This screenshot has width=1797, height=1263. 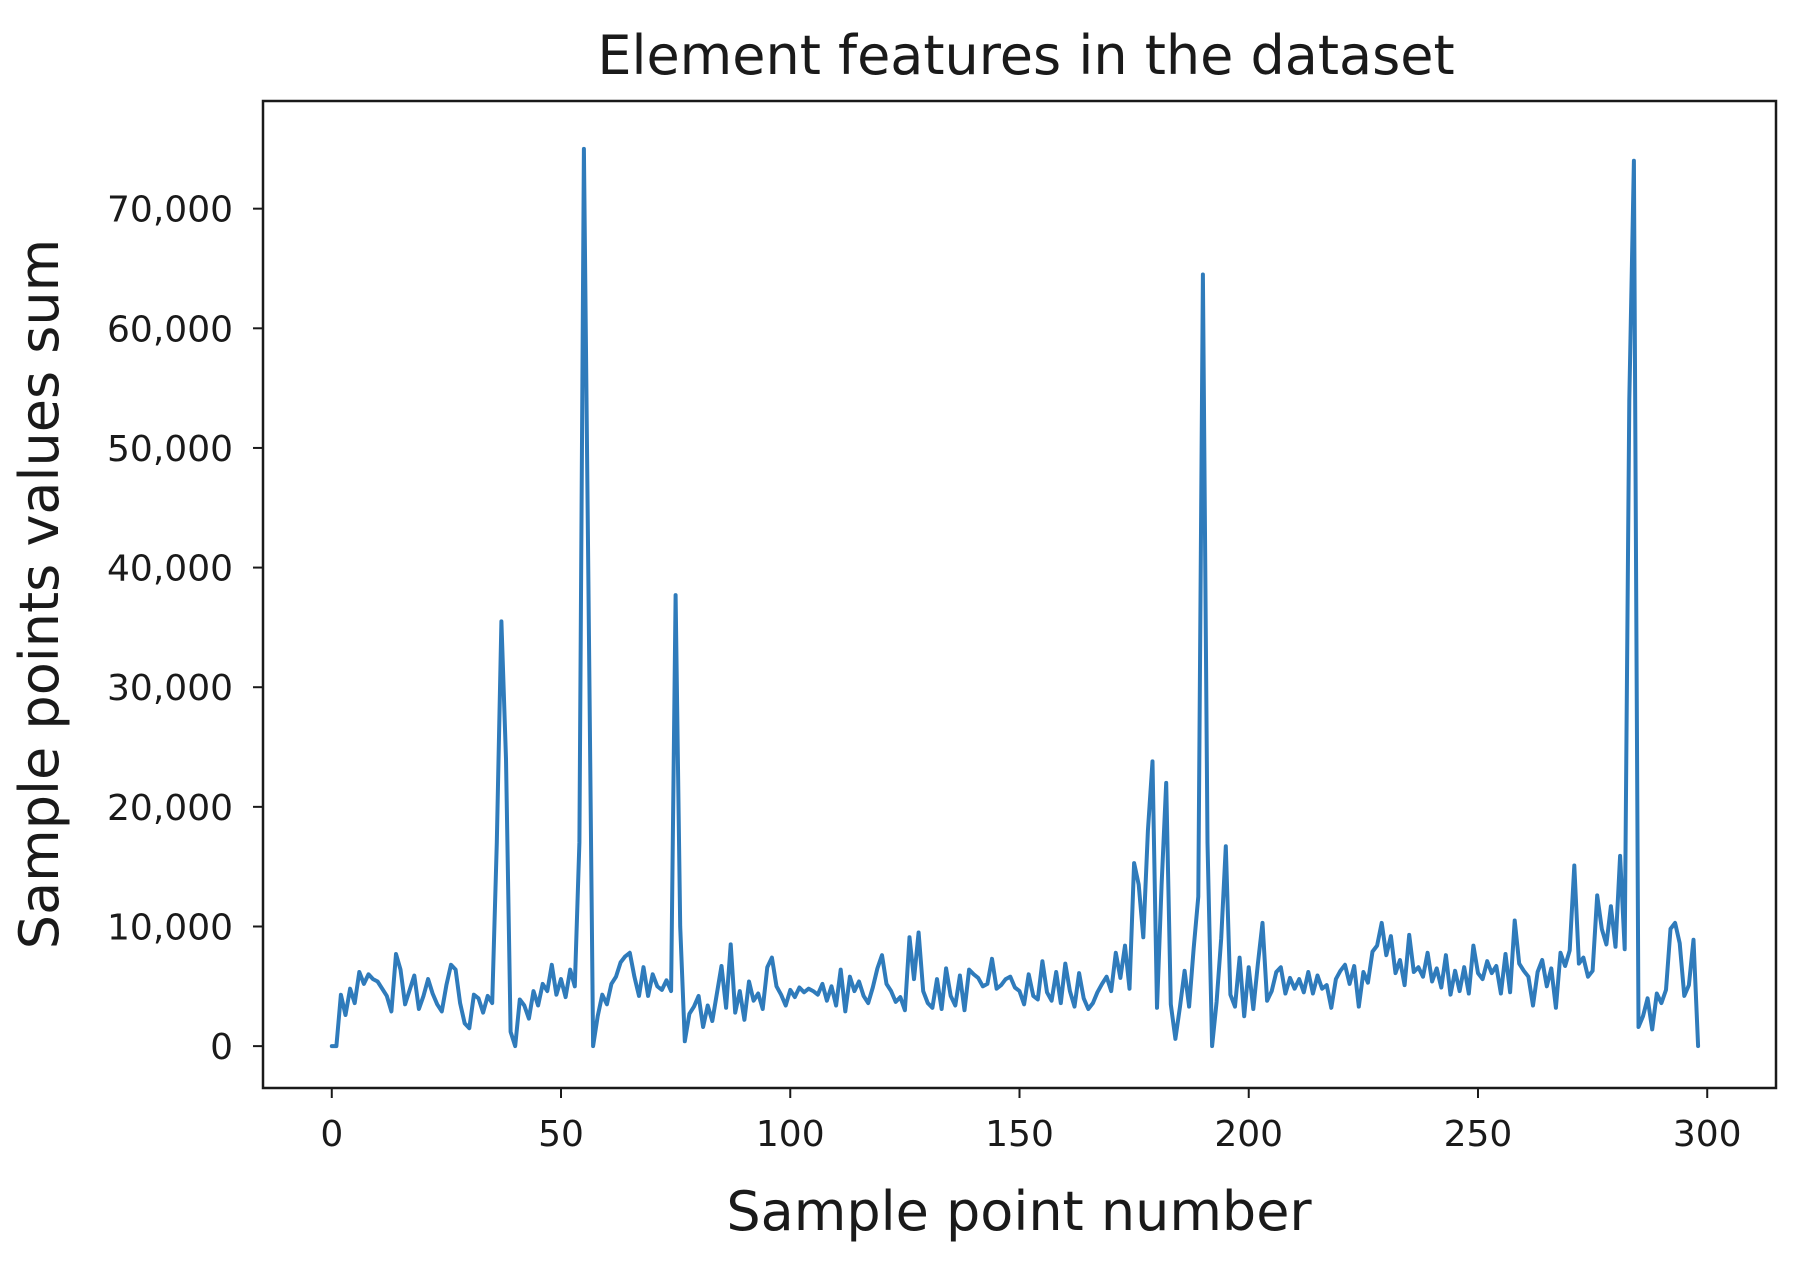 I want to click on y-tick-label: 60,000, so click(x=170, y=329).